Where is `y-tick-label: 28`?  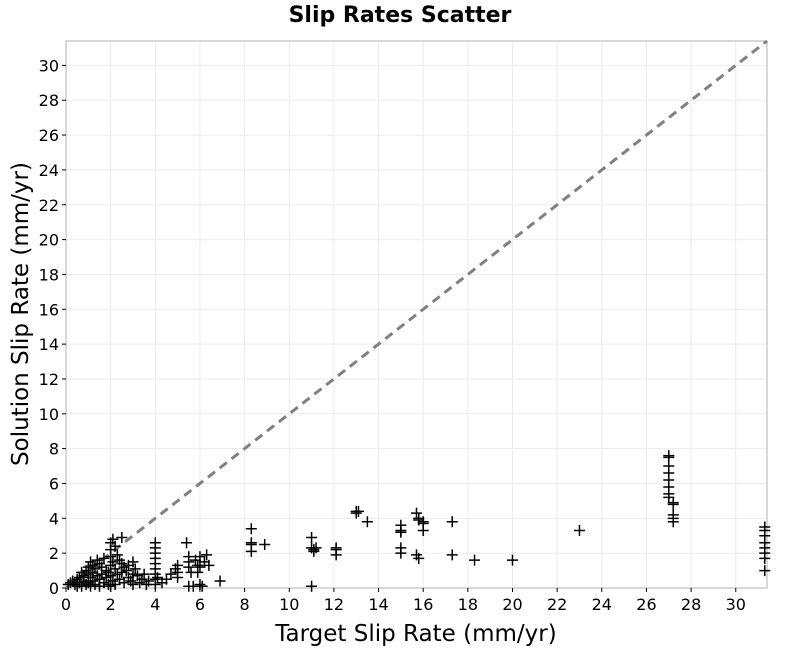
y-tick-label: 28 is located at coordinates (49, 100).